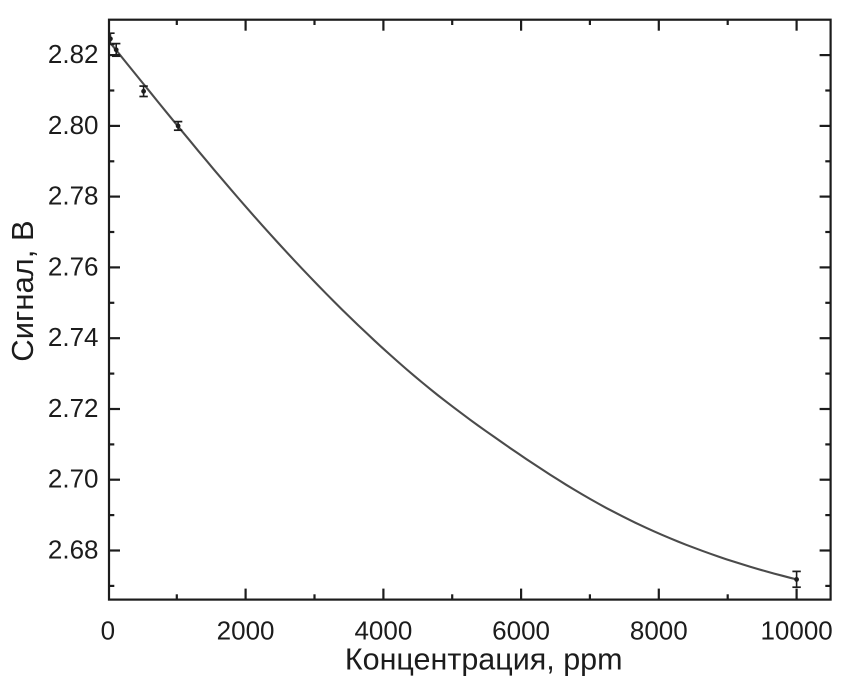 This screenshot has height=694, width=848. What do you see at coordinates (796, 630) in the screenshot?
I see `svg-text: 10000` at bounding box center [796, 630].